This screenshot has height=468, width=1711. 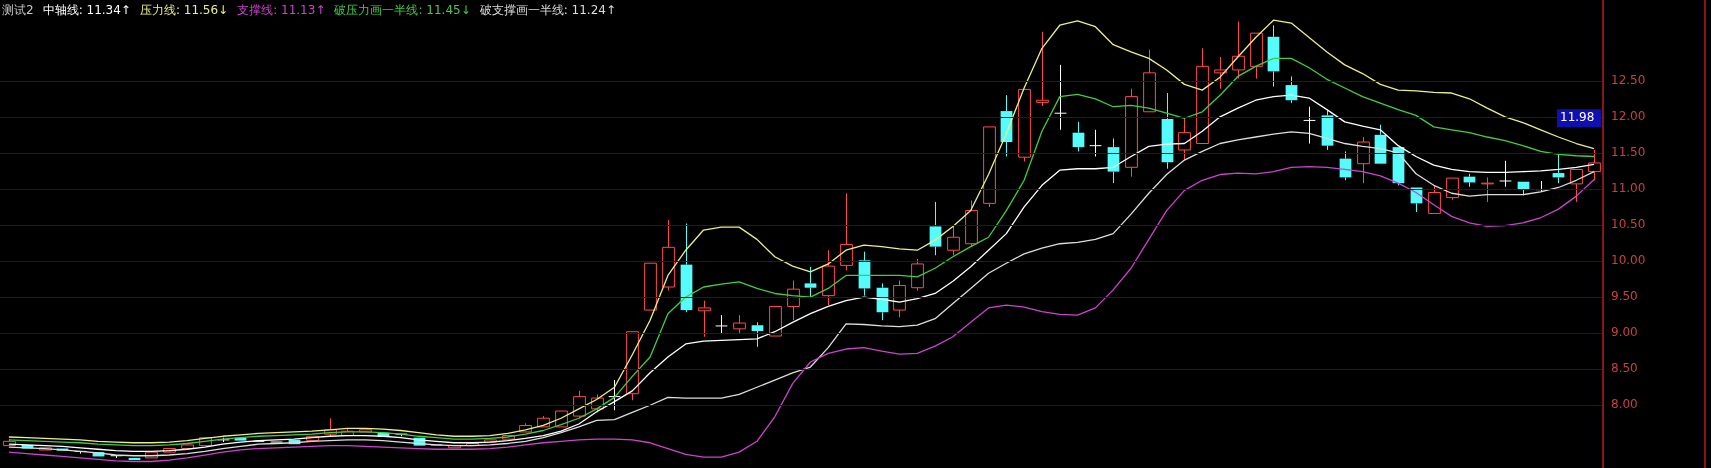 I want to click on y-tick-label: 10.50, so click(x=1628, y=224).